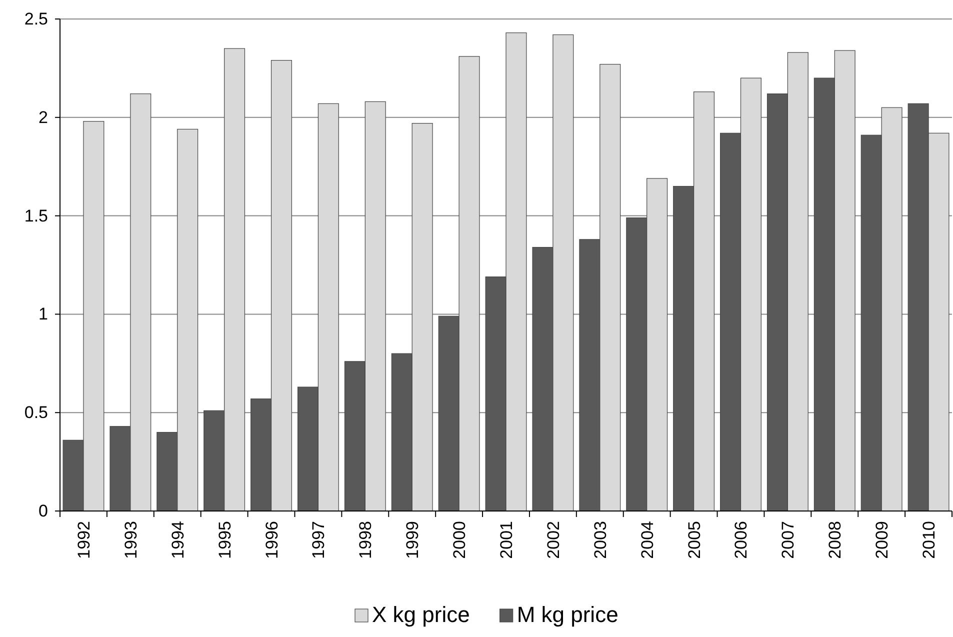 The width and height of the screenshot is (953, 637). I want to click on x-tick-label: 2006, so click(741, 540).